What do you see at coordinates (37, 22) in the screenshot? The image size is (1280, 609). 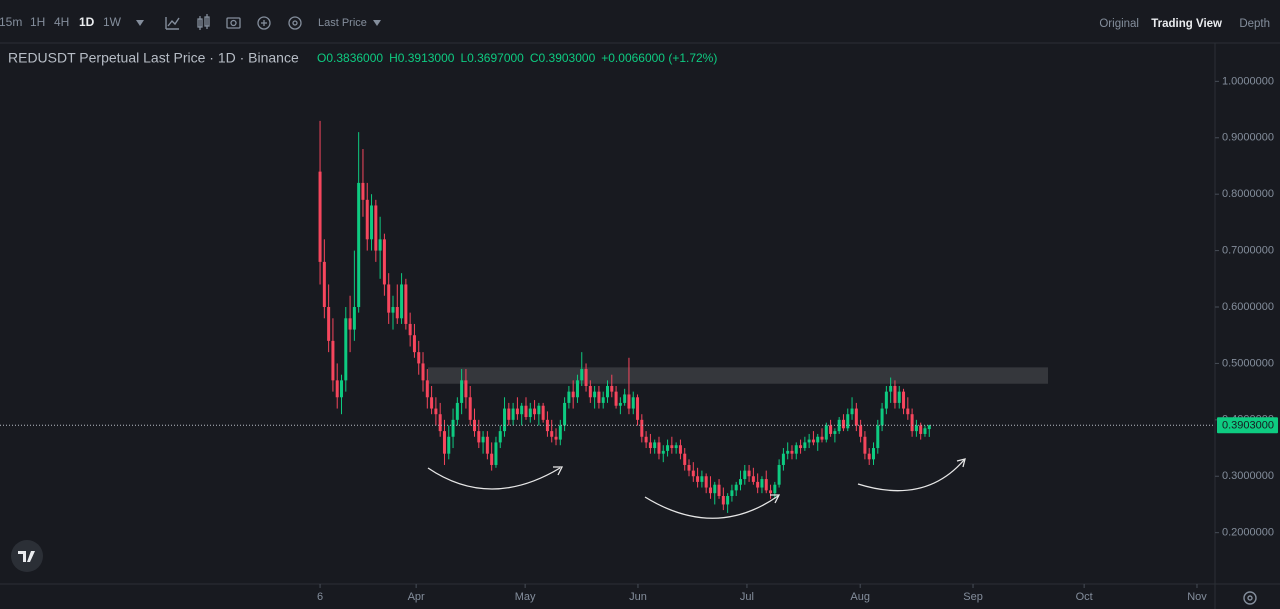 I see `interval: 1H` at bounding box center [37, 22].